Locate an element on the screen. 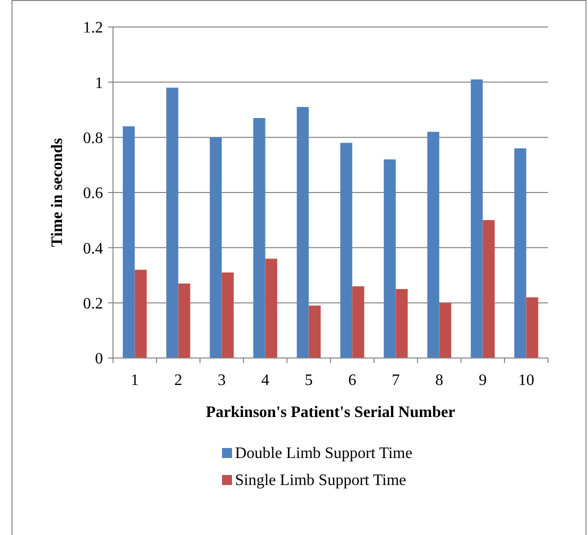  x-tick-label: 5 is located at coordinates (308, 380).